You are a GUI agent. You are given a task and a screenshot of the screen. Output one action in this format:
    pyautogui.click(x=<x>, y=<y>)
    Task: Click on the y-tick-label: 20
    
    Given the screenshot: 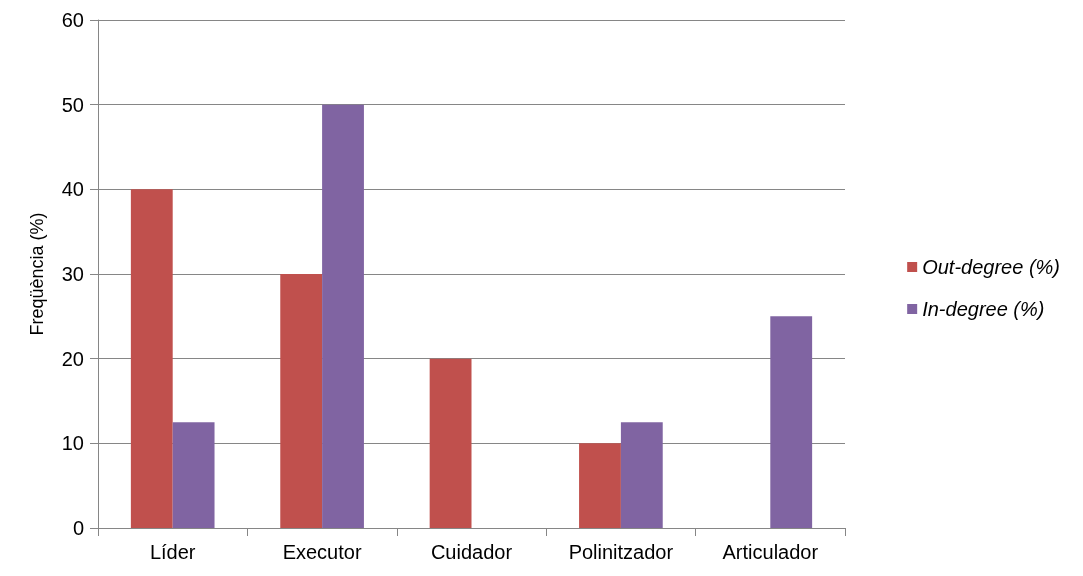 What is the action you would take?
    pyautogui.click(x=72, y=358)
    